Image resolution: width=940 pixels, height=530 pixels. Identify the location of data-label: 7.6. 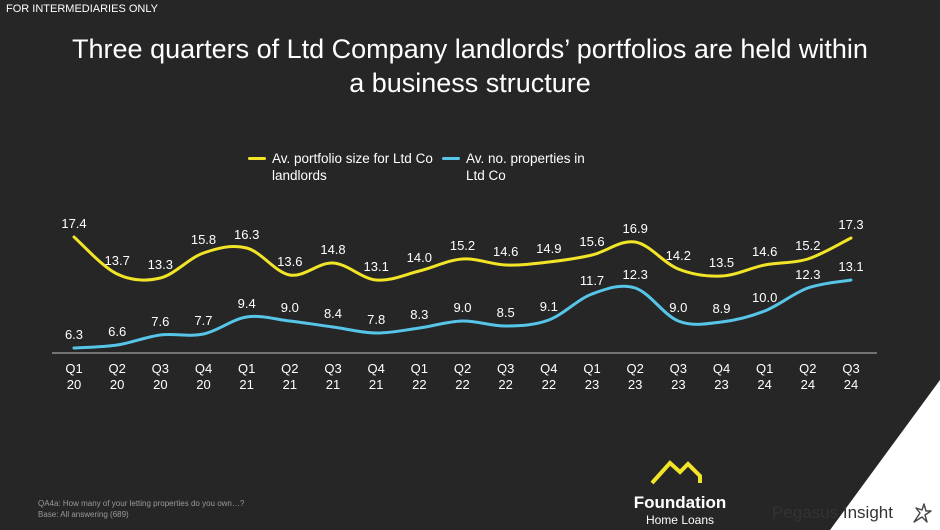
(160, 321).